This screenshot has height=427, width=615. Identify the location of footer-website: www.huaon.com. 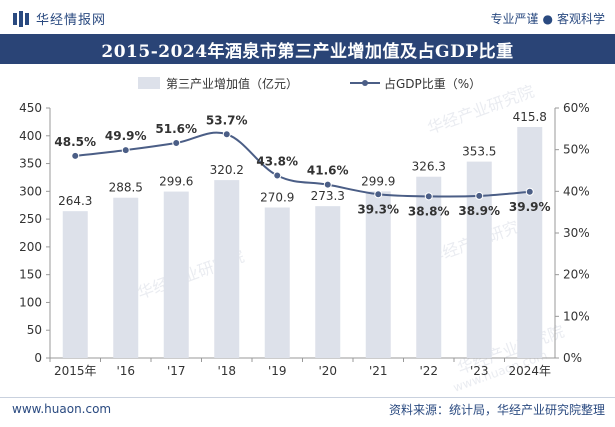
(62, 409).